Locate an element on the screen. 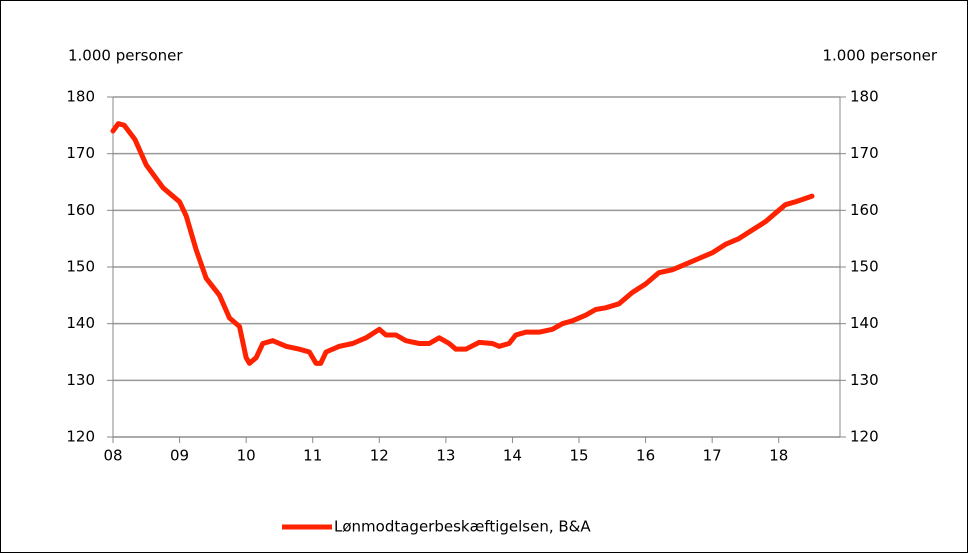 This screenshot has width=968, height=553. x-tick-label: 14 is located at coordinates (512, 456).